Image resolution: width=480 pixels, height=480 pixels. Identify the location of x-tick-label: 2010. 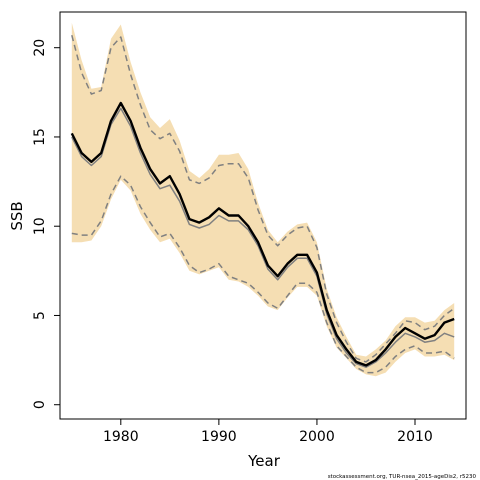
(415, 437).